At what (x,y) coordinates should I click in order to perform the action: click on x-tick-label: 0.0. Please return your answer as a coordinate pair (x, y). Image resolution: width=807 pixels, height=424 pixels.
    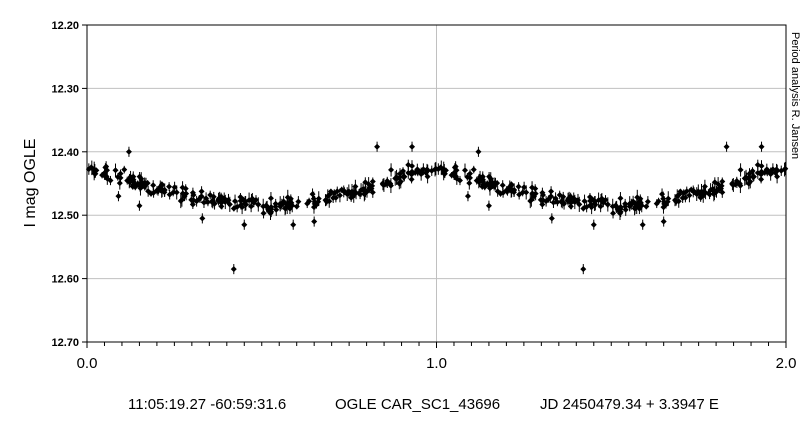
    Looking at the image, I should click on (87, 363).